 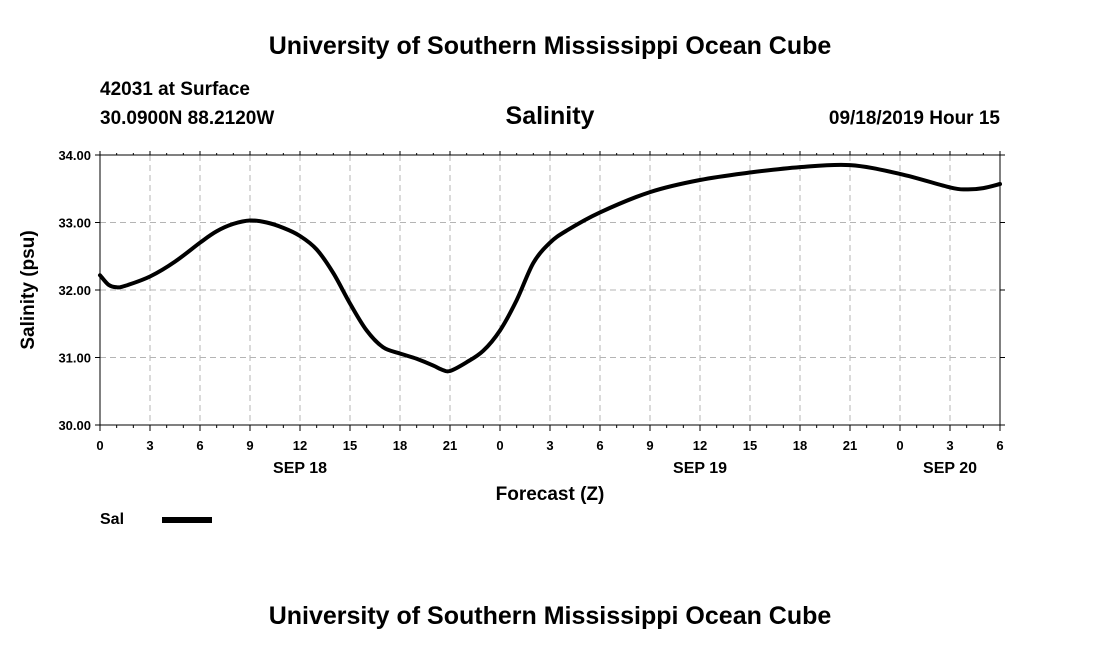 I want to click on y-tick-label: 30.00, so click(x=74, y=425).